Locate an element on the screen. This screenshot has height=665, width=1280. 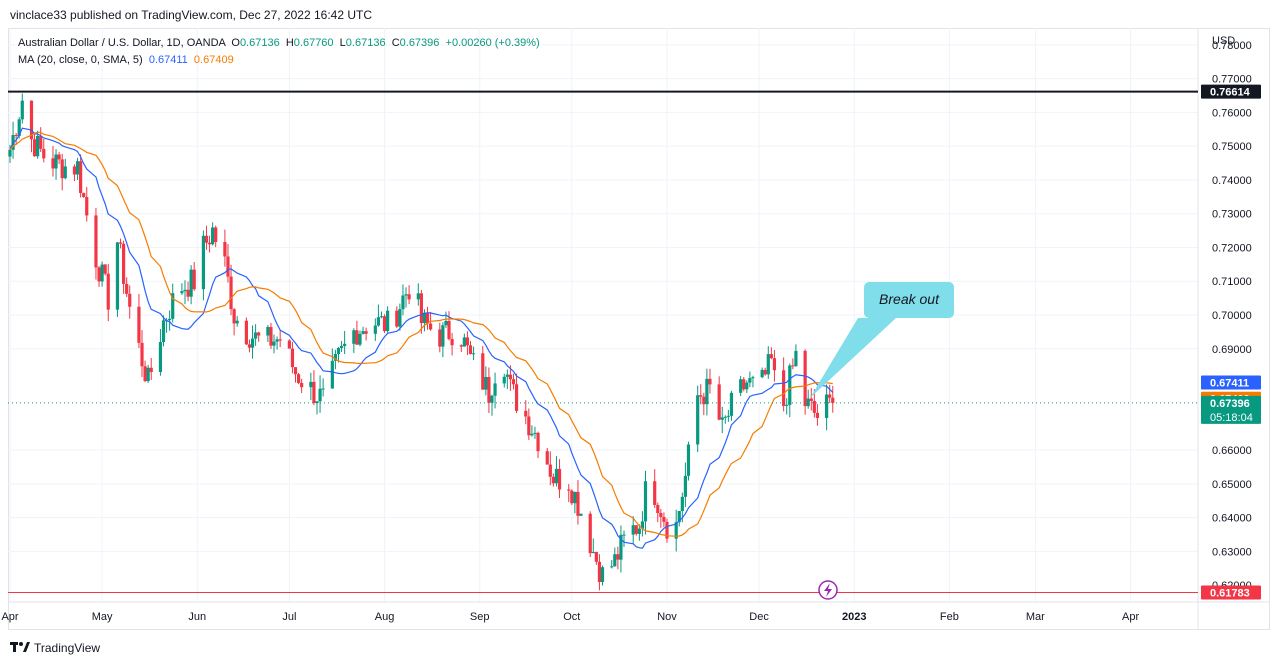
legend-high: 0.67760 is located at coordinates (313, 43).